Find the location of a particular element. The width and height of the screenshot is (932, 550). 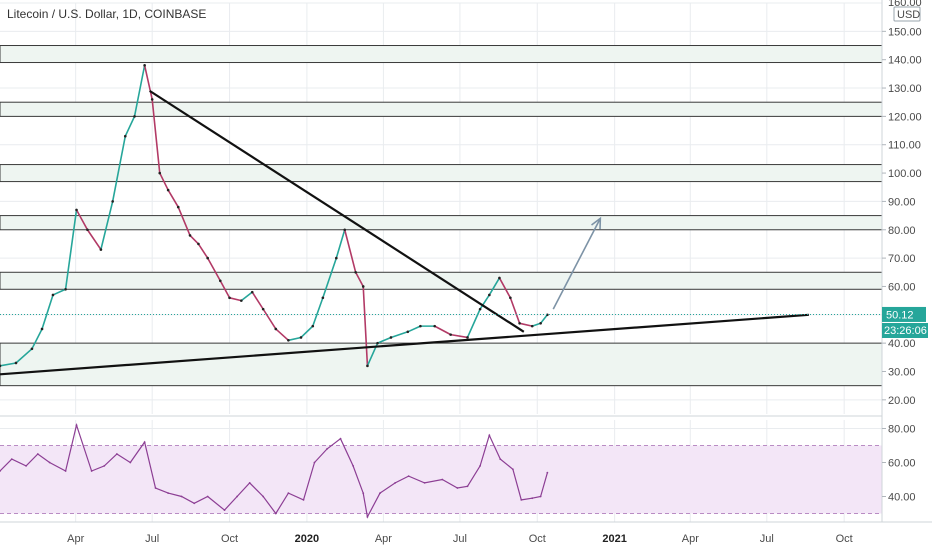

price-tick-label-11: 130.00 is located at coordinates (905, 89).